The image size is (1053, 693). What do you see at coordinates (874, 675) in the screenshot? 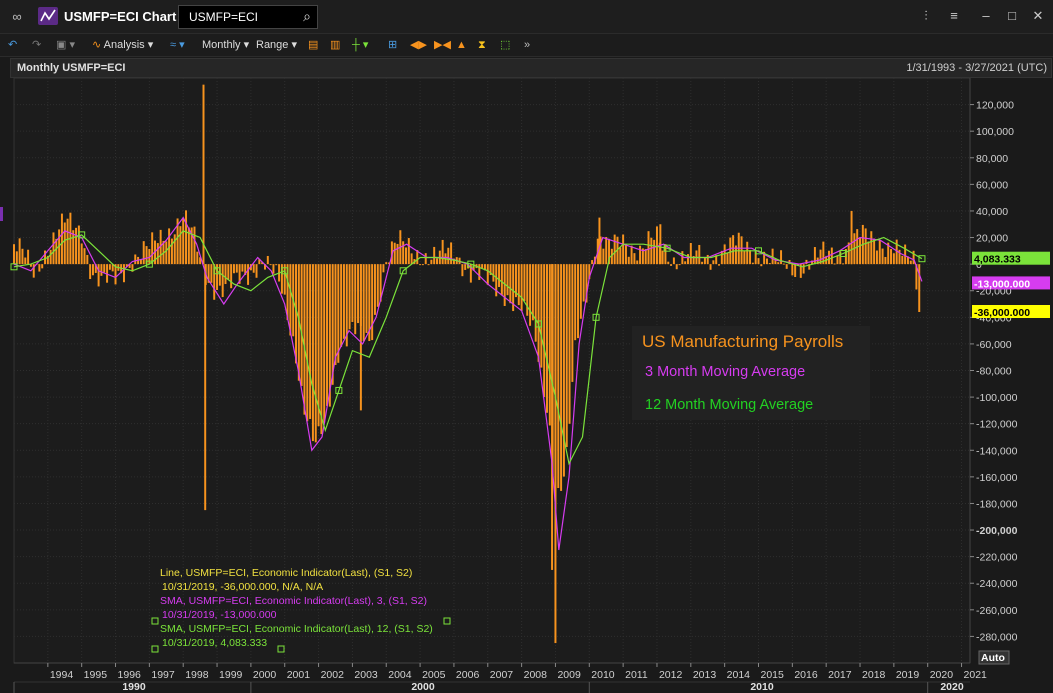
I see `x-tick-label: 2018` at bounding box center [874, 675].